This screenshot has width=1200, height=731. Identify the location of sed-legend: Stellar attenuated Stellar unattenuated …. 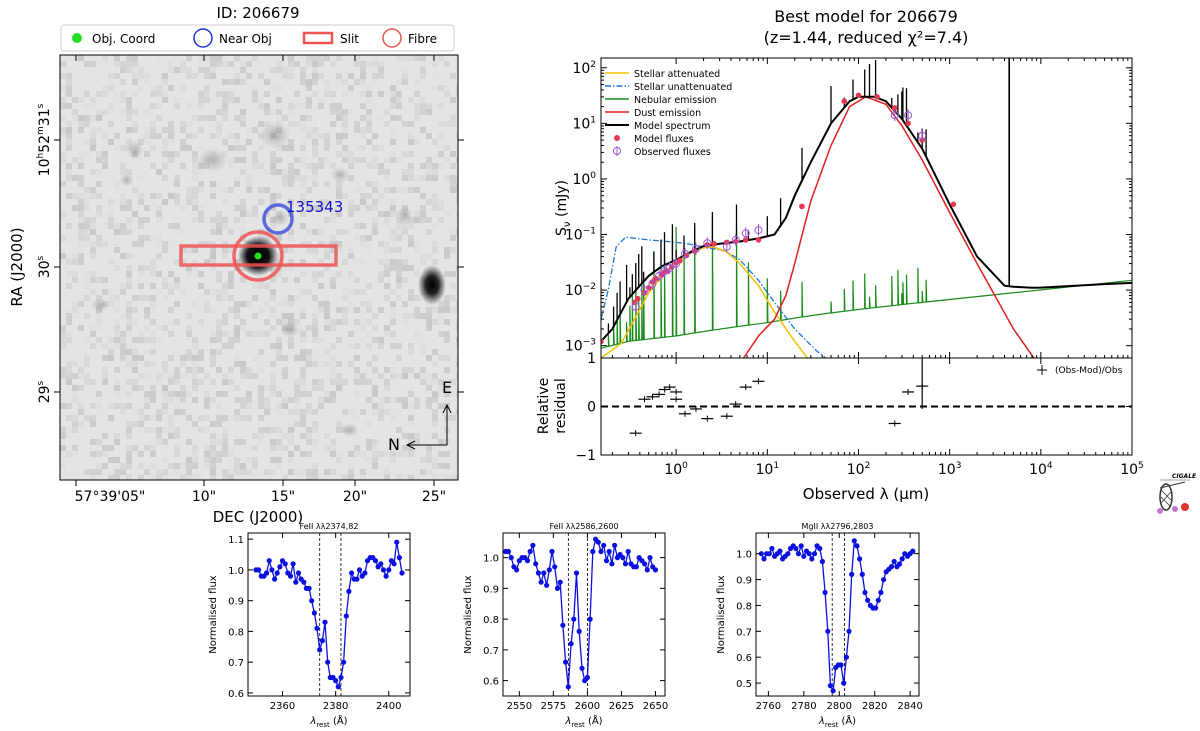
(668, 113).